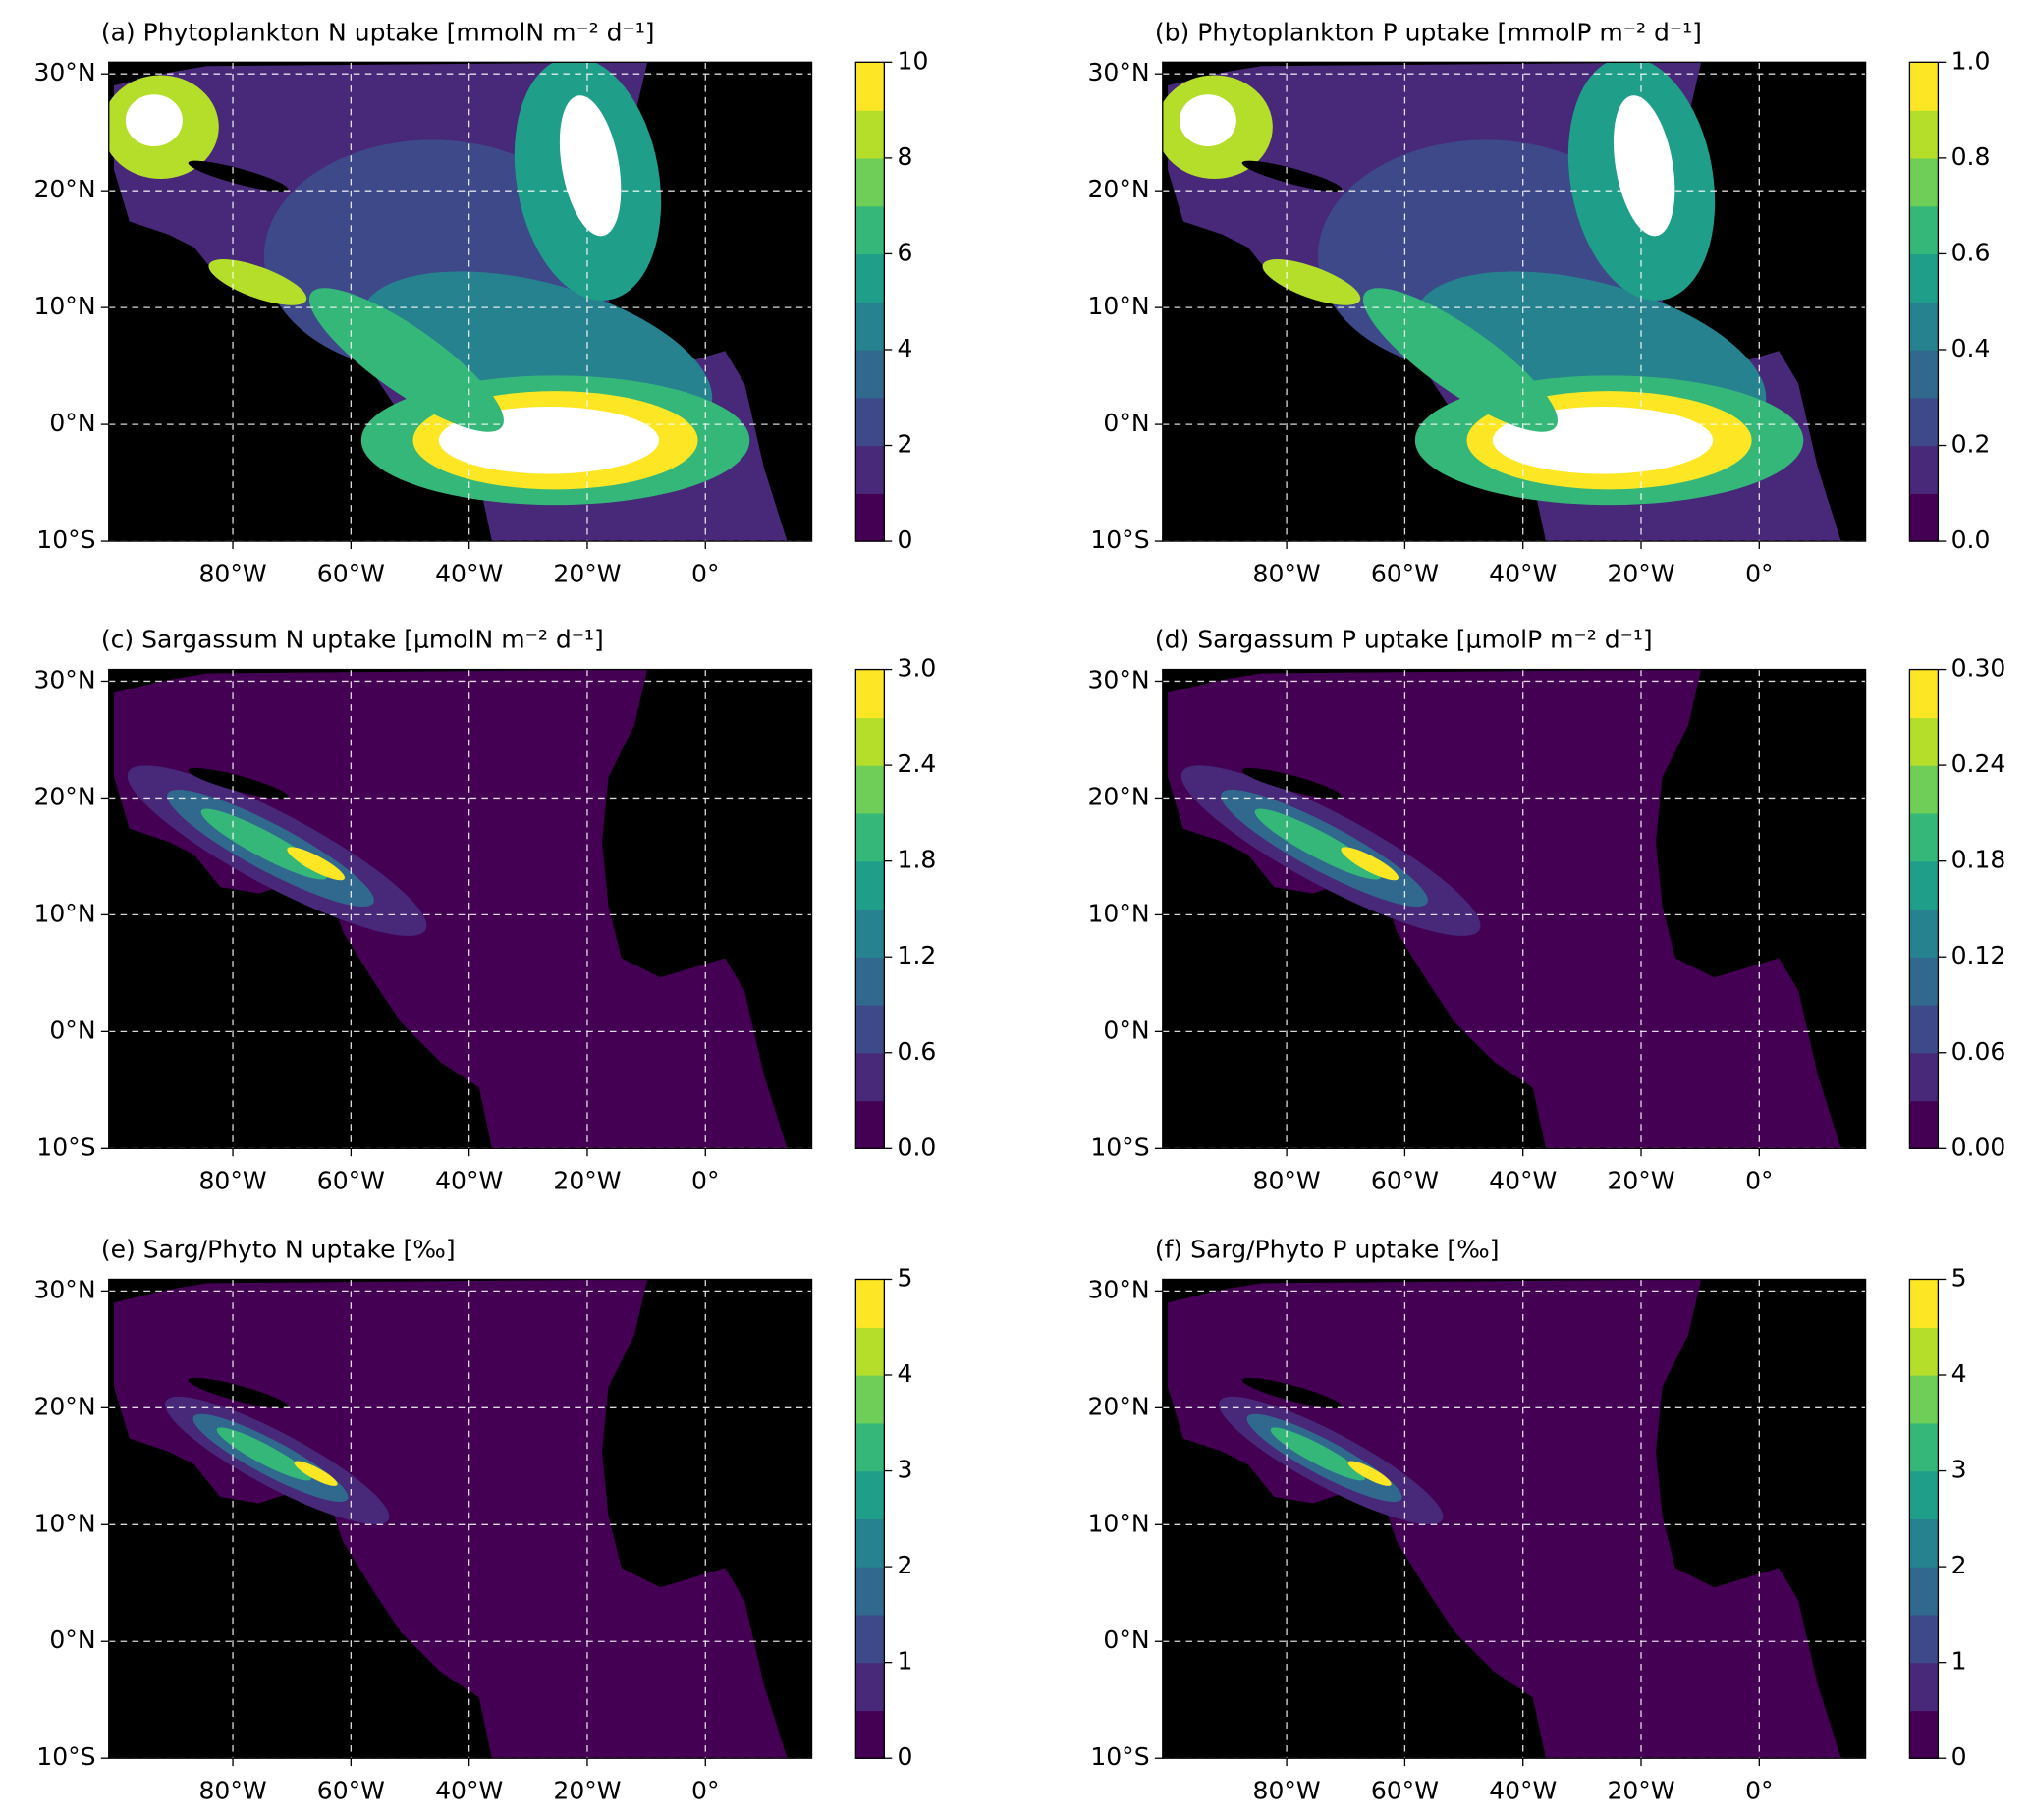 Image resolution: width=2030 pixels, height=1820 pixels. Describe the element at coordinates (1126, 1030) in the screenshot. I see `y-tick-label: 0°N` at that location.